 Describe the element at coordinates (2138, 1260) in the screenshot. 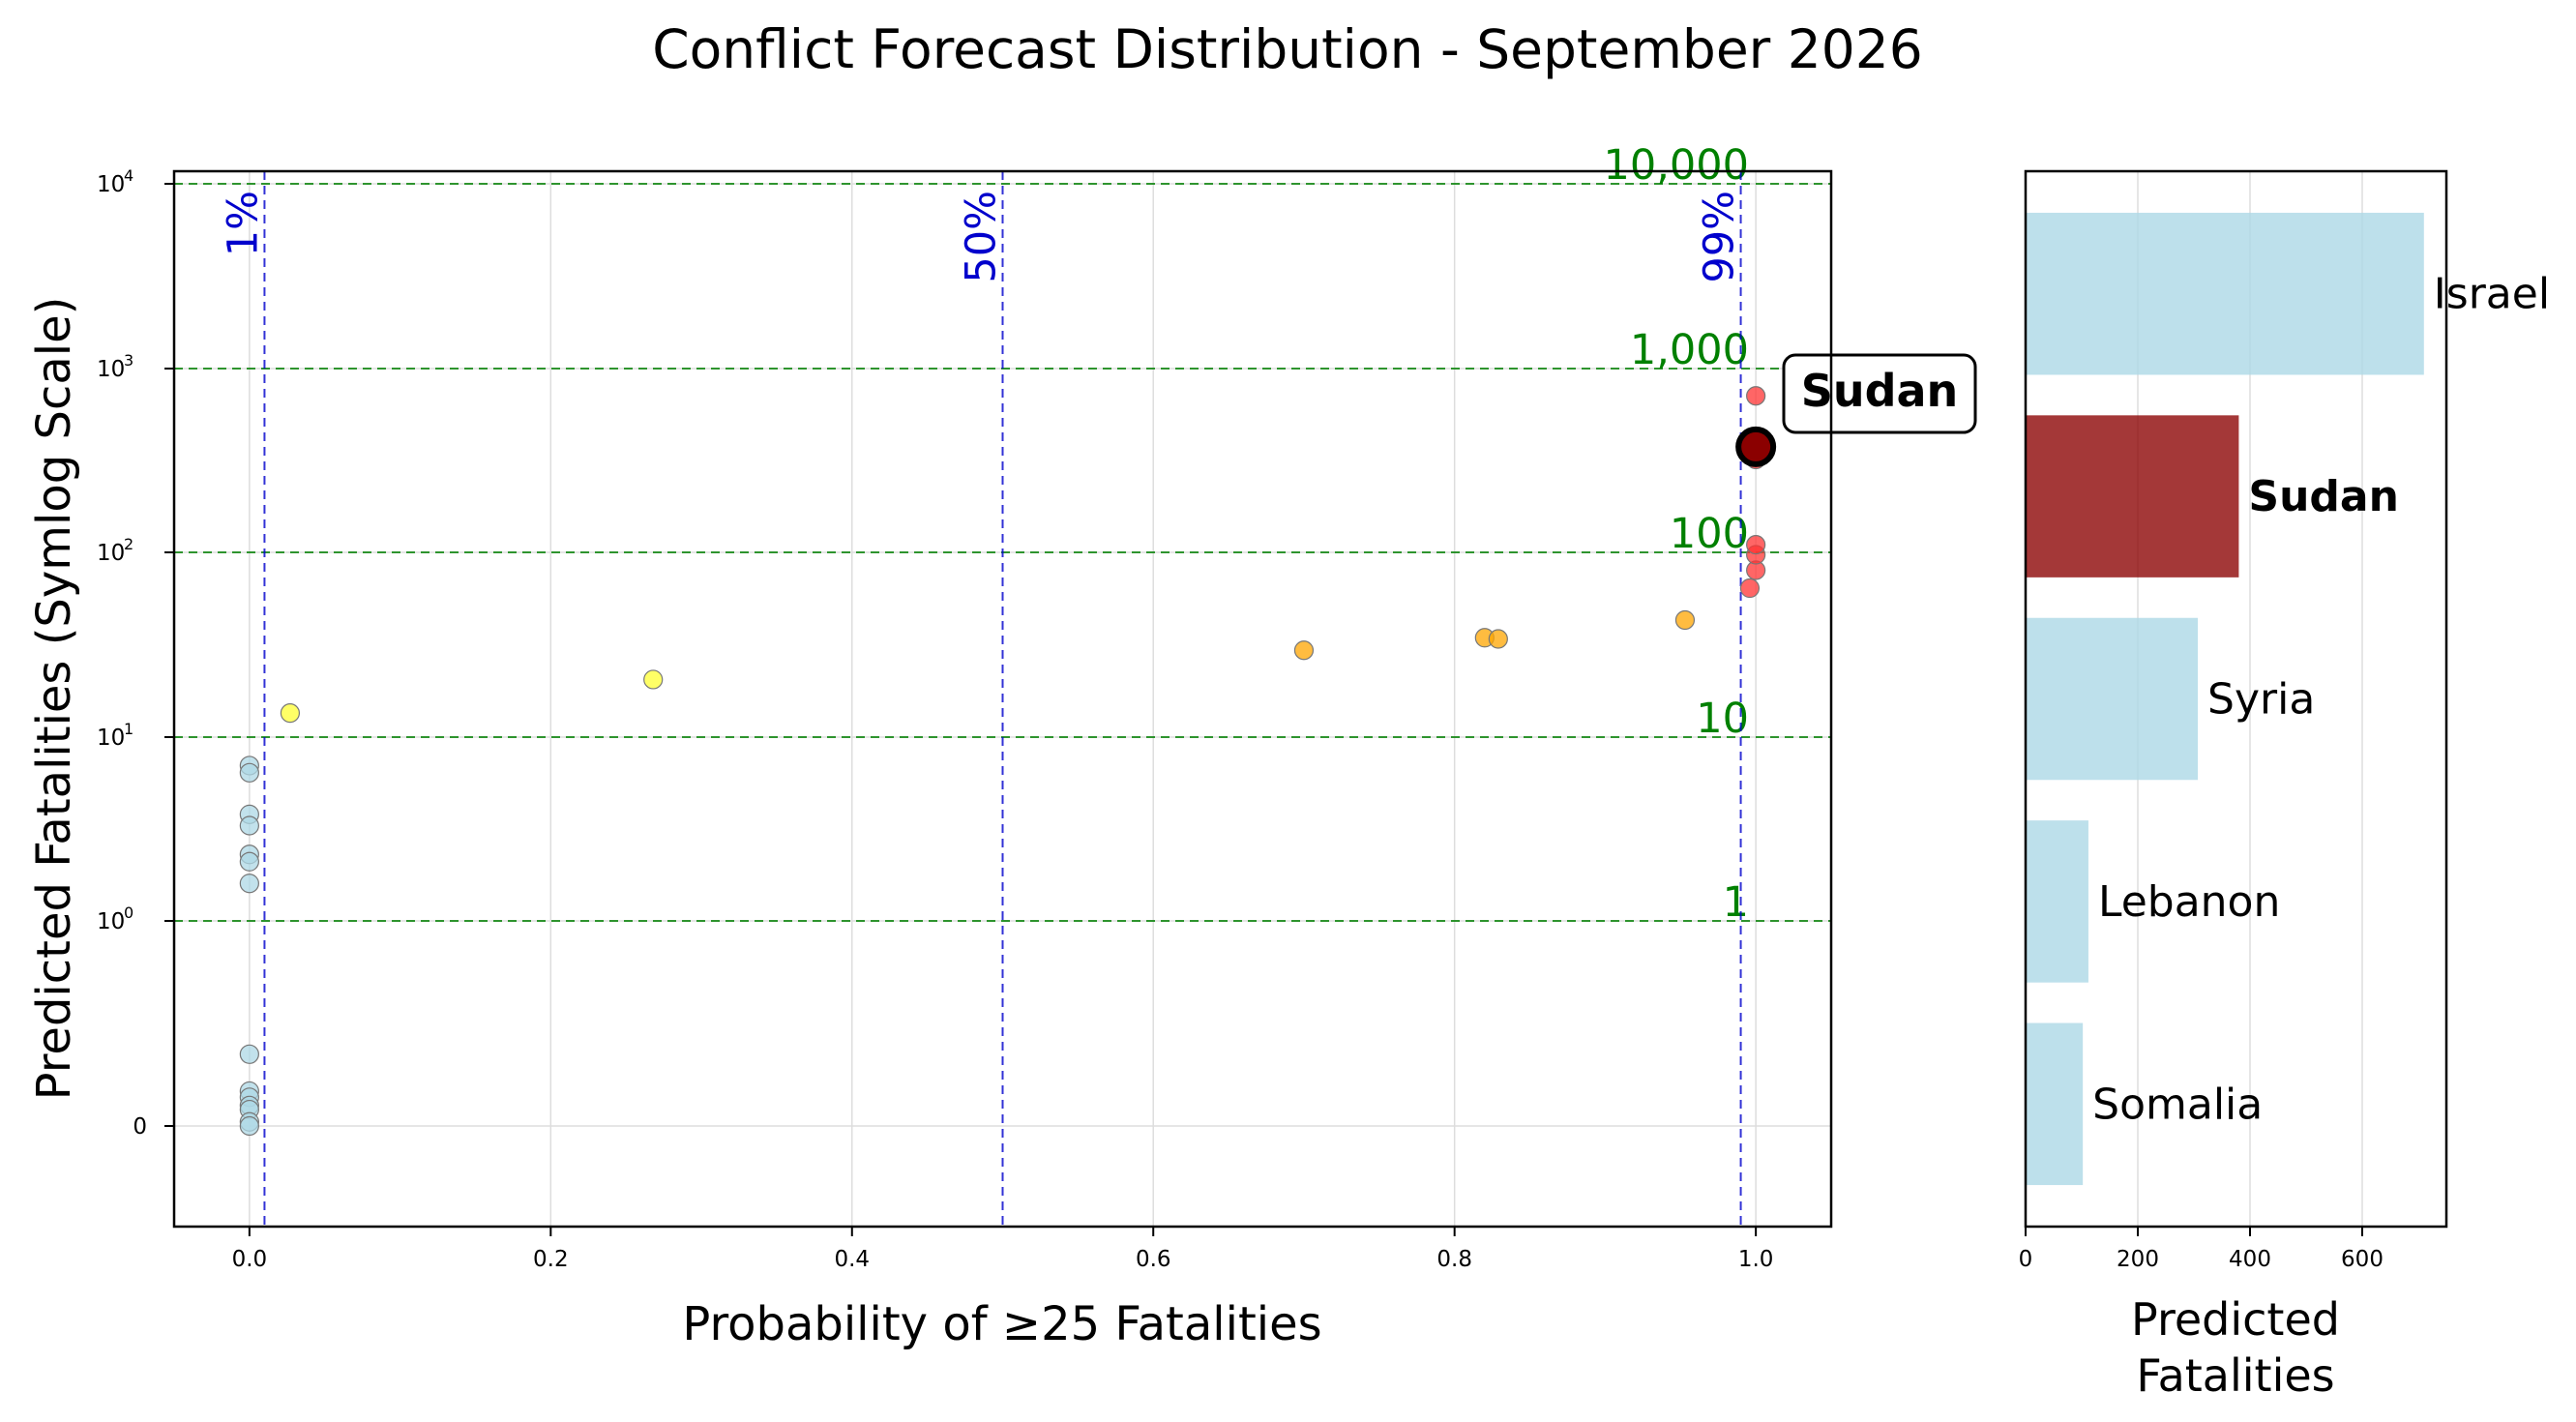

I see `bar-x-tick-label: 200` at that location.